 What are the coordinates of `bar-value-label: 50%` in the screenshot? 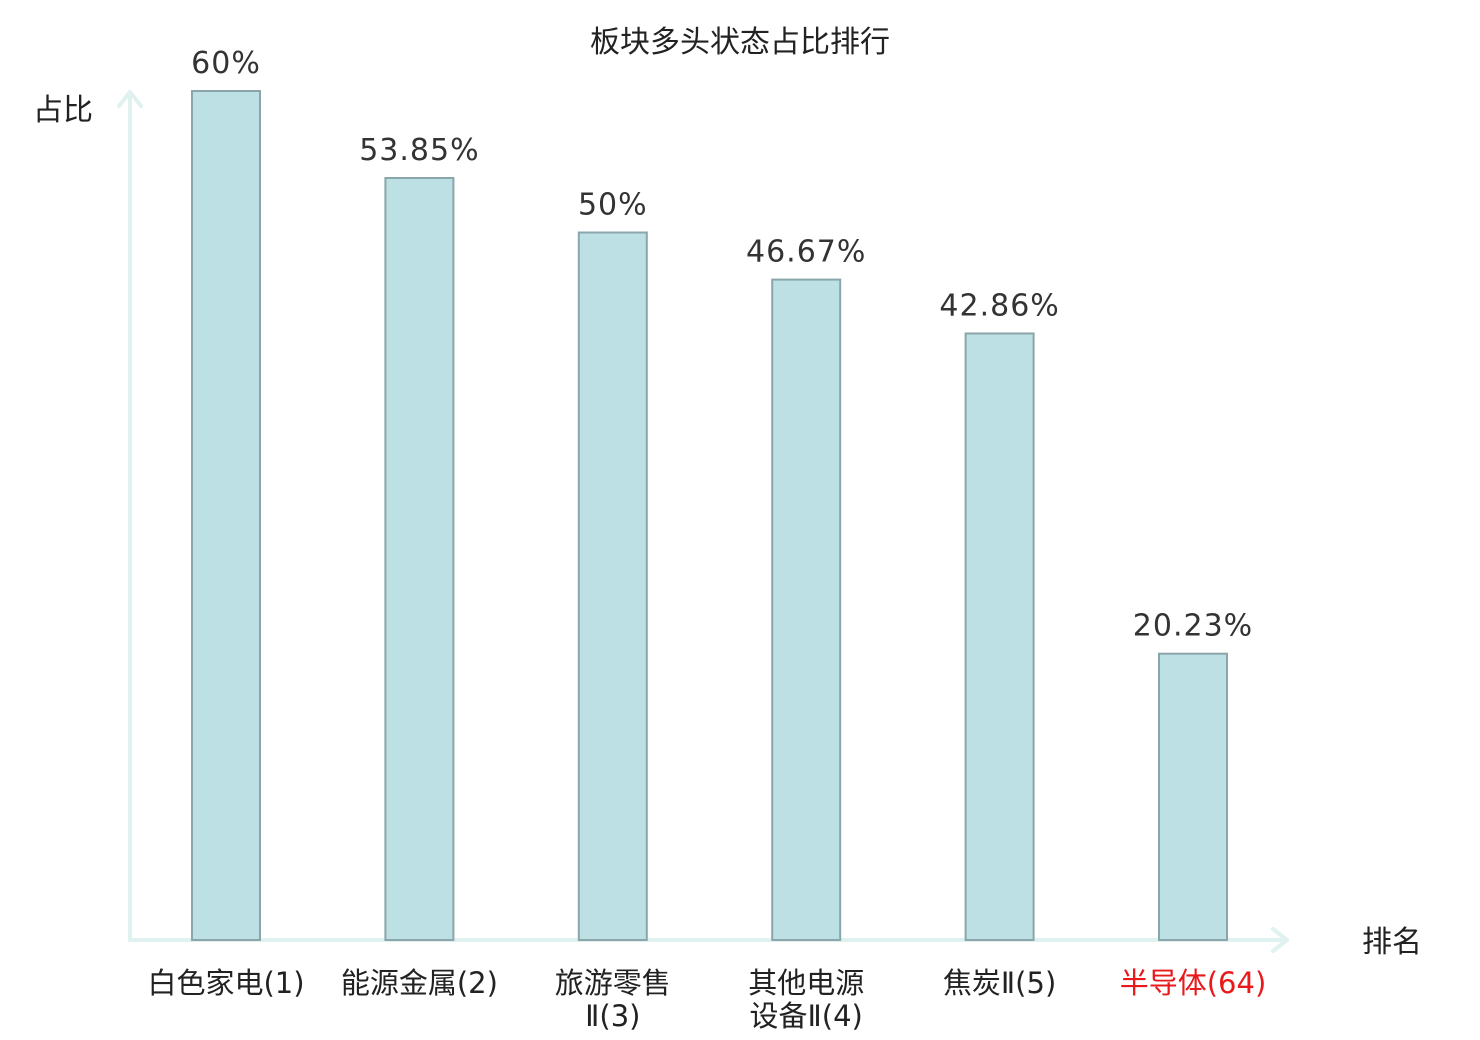 It's located at (613, 205).